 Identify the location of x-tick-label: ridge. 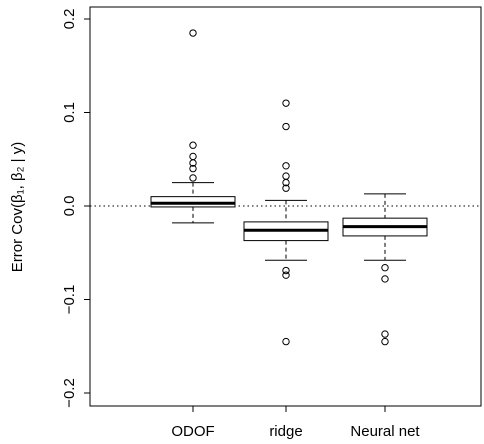
(285, 431).